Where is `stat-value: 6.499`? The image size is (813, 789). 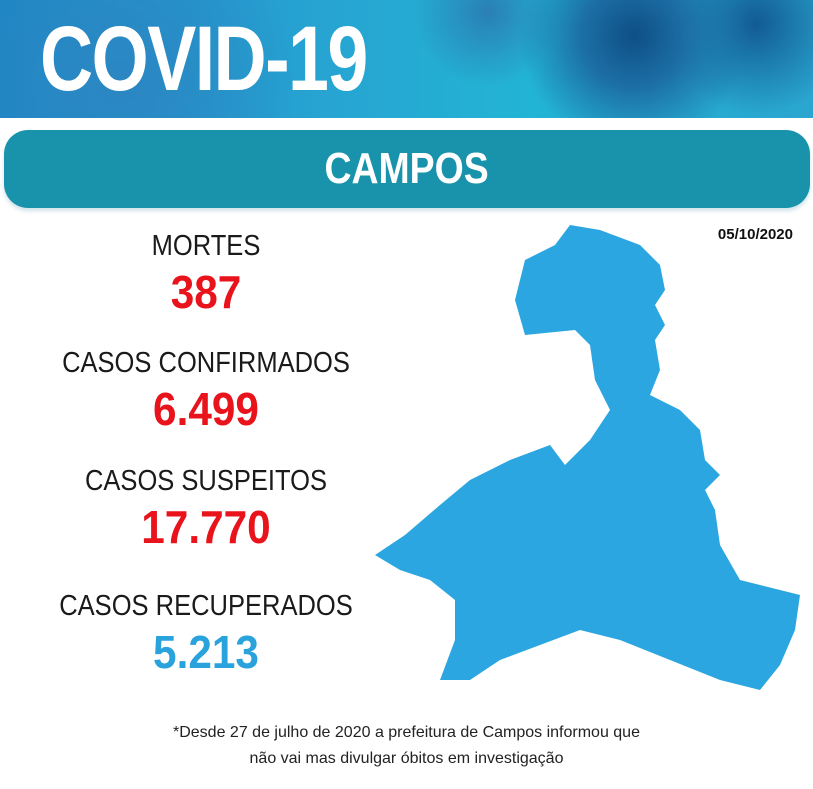
stat-value: 6.499 is located at coordinates (206, 409).